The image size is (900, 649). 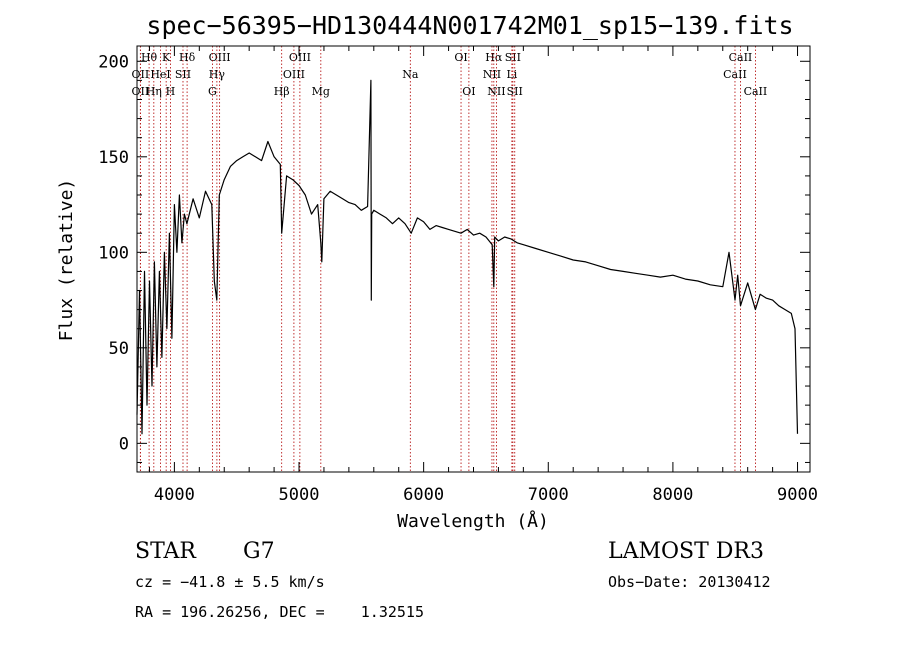 What do you see at coordinates (423, 495) in the screenshot?
I see `x-tick-label: 6000` at bounding box center [423, 495].